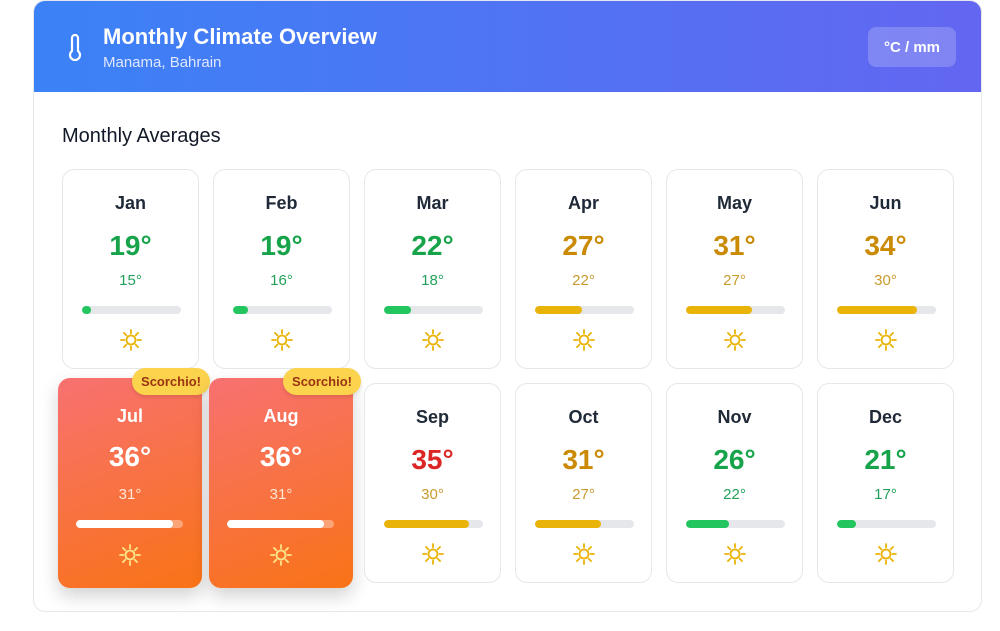 The image size is (1000, 631). I want to click on month-high-temp: 35°, so click(432, 459).